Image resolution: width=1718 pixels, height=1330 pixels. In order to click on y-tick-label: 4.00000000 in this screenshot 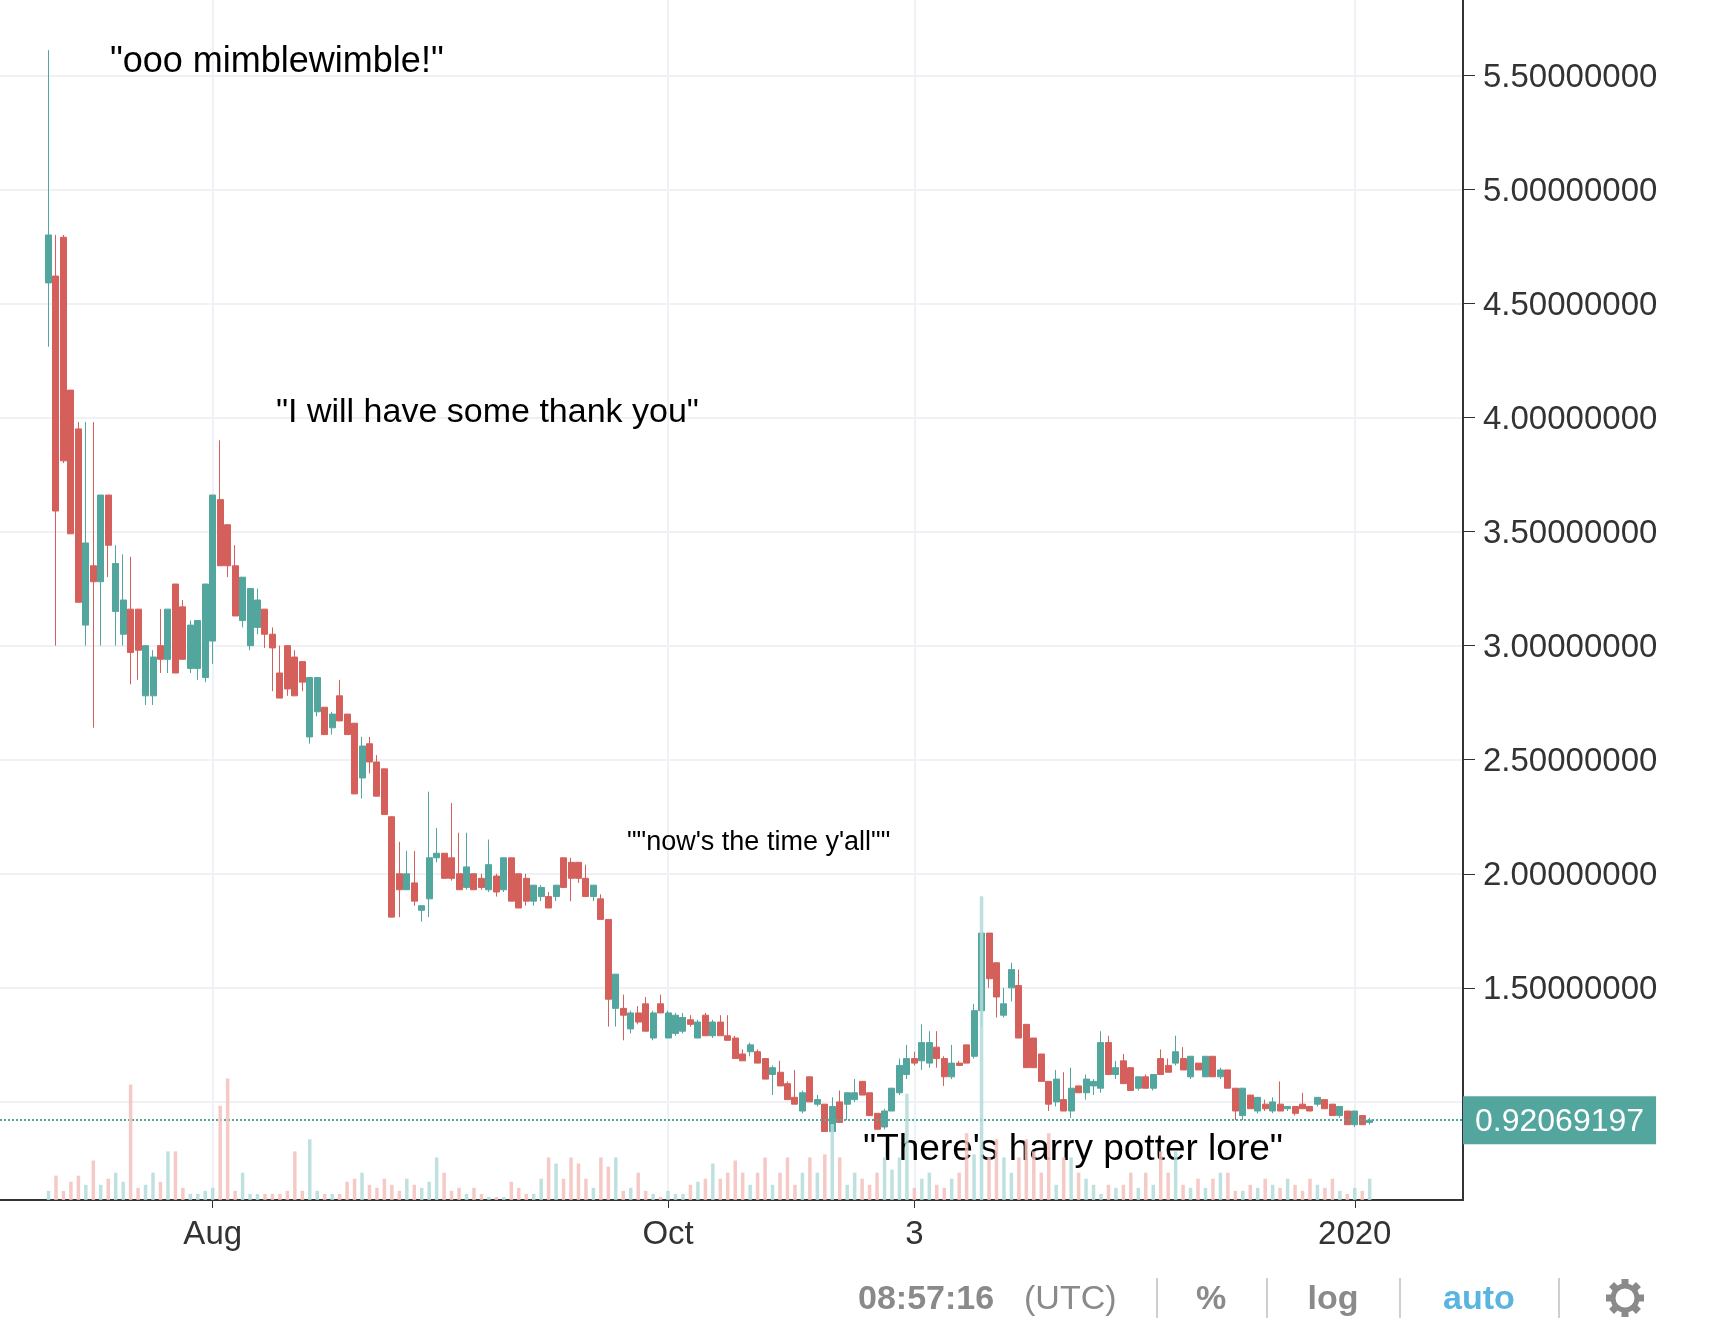, I will do `click(1570, 417)`.